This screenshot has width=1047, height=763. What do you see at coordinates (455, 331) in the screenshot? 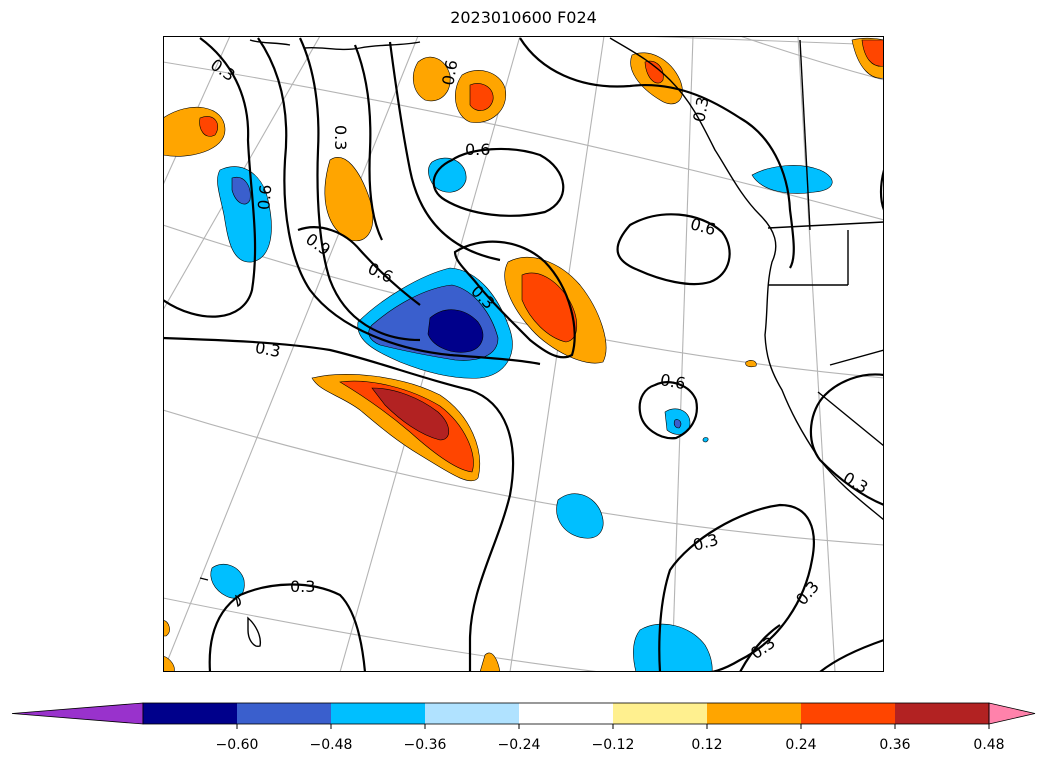
I see `navy-region` at bounding box center [455, 331].